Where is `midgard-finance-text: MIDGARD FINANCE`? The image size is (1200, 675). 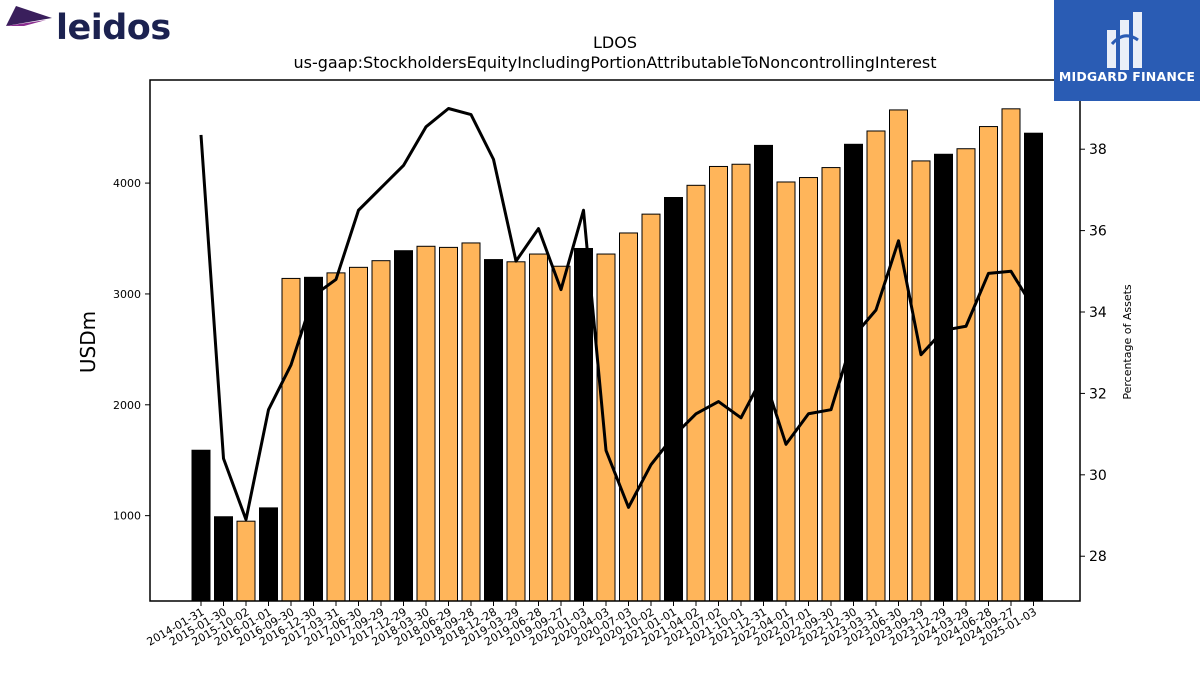 midgard-finance-text: MIDGARD FINANCE is located at coordinates (1127, 76).